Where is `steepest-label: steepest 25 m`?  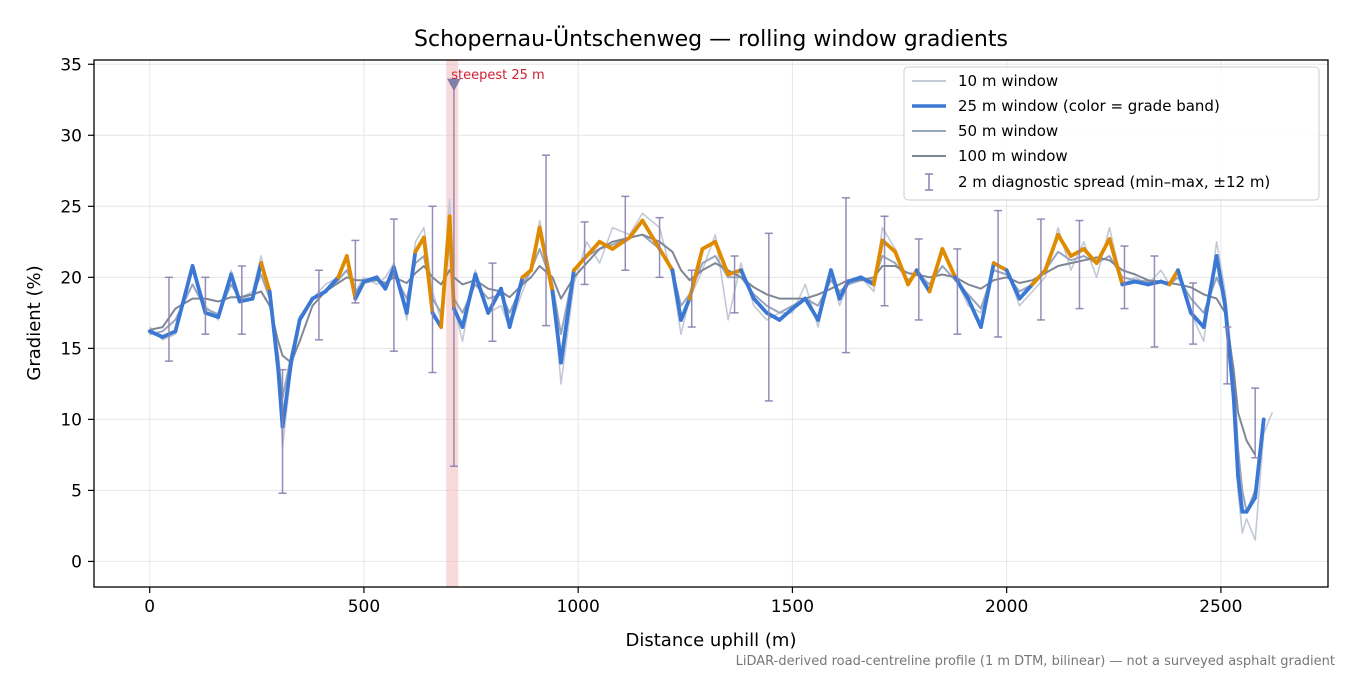 steepest-label: steepest 25 m is located at coordinates (497, 75).